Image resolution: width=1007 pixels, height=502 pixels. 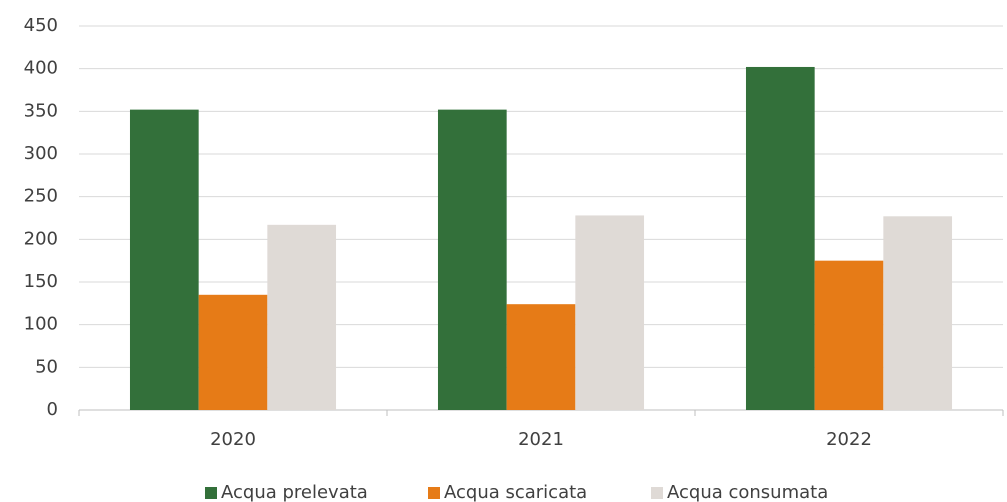 I want to click on legend-label: Acqua consumata, so click(x=747, y=492).